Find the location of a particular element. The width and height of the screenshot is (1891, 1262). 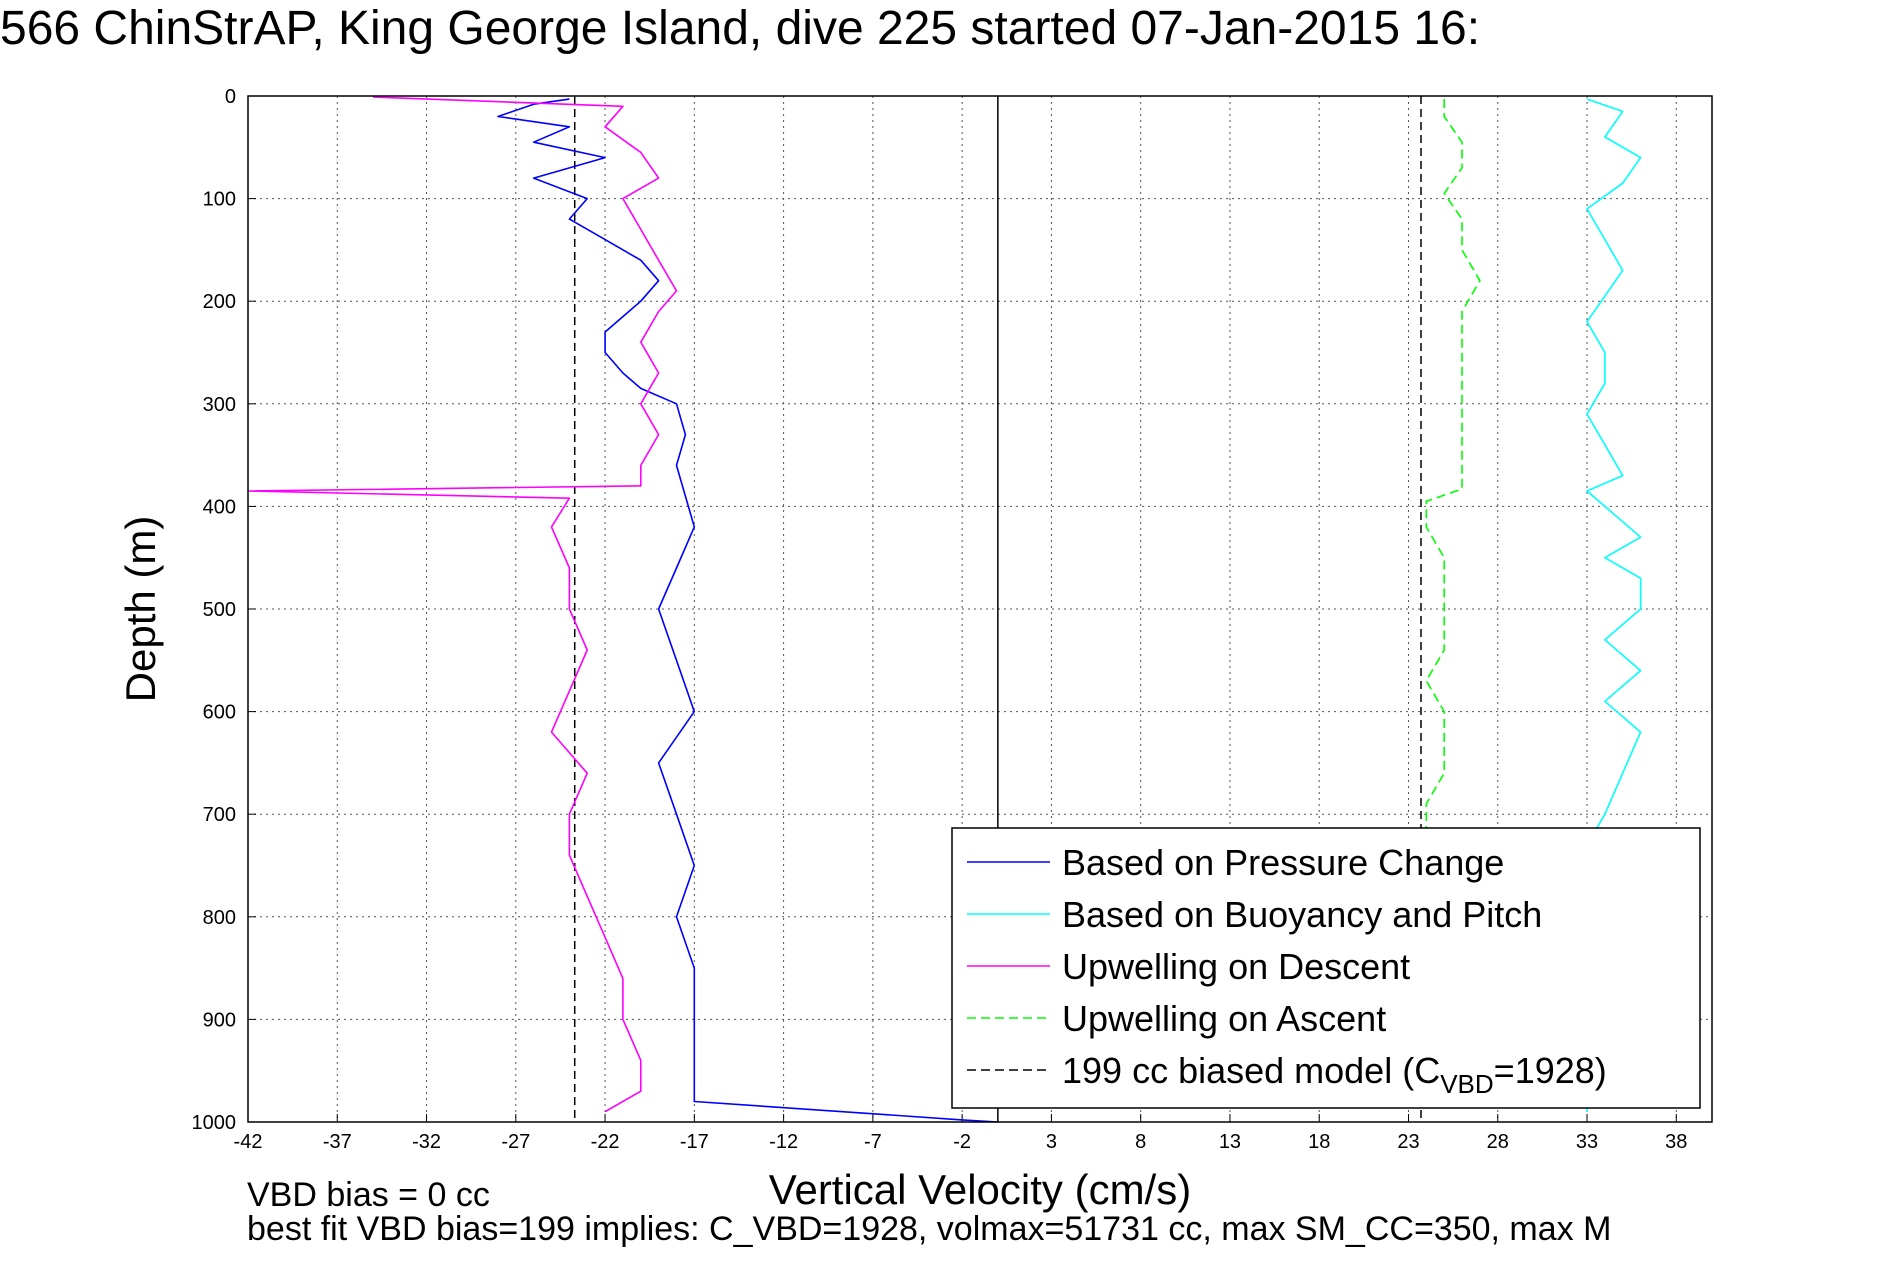

y-tick-label: 300 is located at coordinates (219, 405).